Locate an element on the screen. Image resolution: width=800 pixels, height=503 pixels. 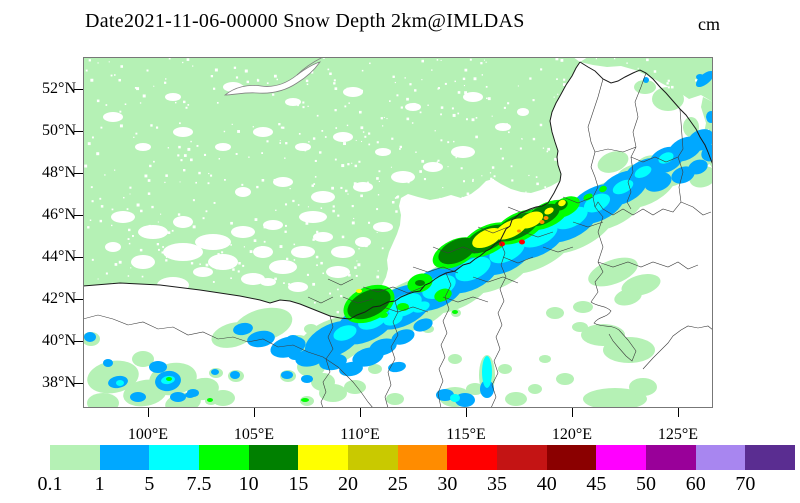
colorbar-tick-label: 45 is located at coordinates (596, 484).